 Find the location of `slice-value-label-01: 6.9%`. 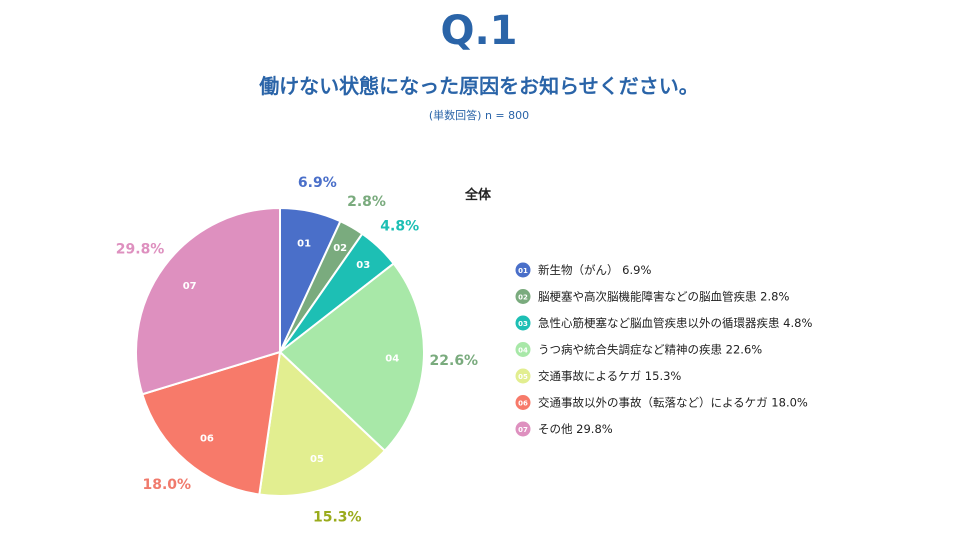

slice-value-label-01: 6.9% is located at coordinates (317, 183).